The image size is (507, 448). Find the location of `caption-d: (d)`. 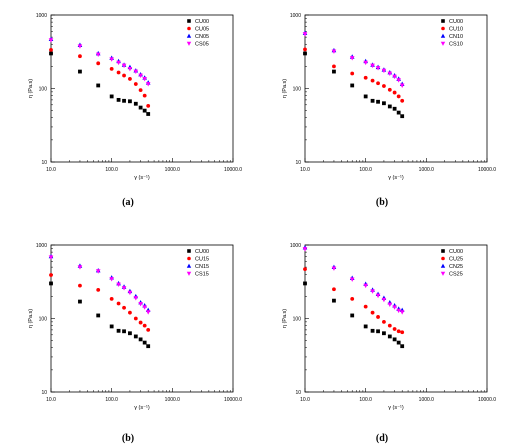

caption-d: (d) is located at coordinates (382, 438).